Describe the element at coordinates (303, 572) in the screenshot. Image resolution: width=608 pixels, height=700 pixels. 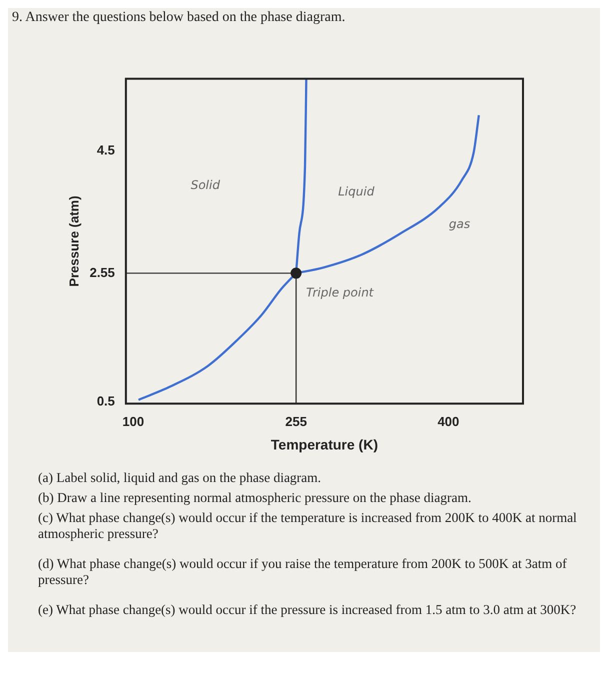
I see `text: (d) What phase change(s) would occur if you raise the temperature from 200K to 500K at 3atm of pressure?` at that location.